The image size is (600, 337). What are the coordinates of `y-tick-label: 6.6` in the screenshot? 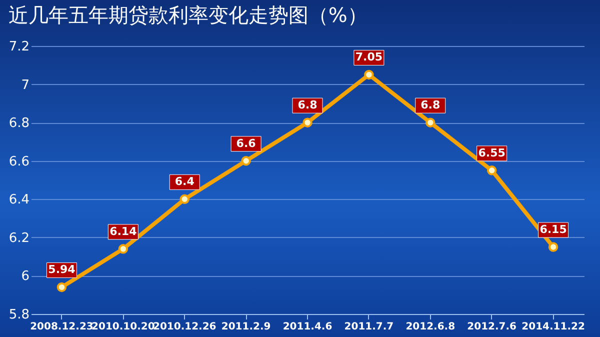 It's located at (19, 162).